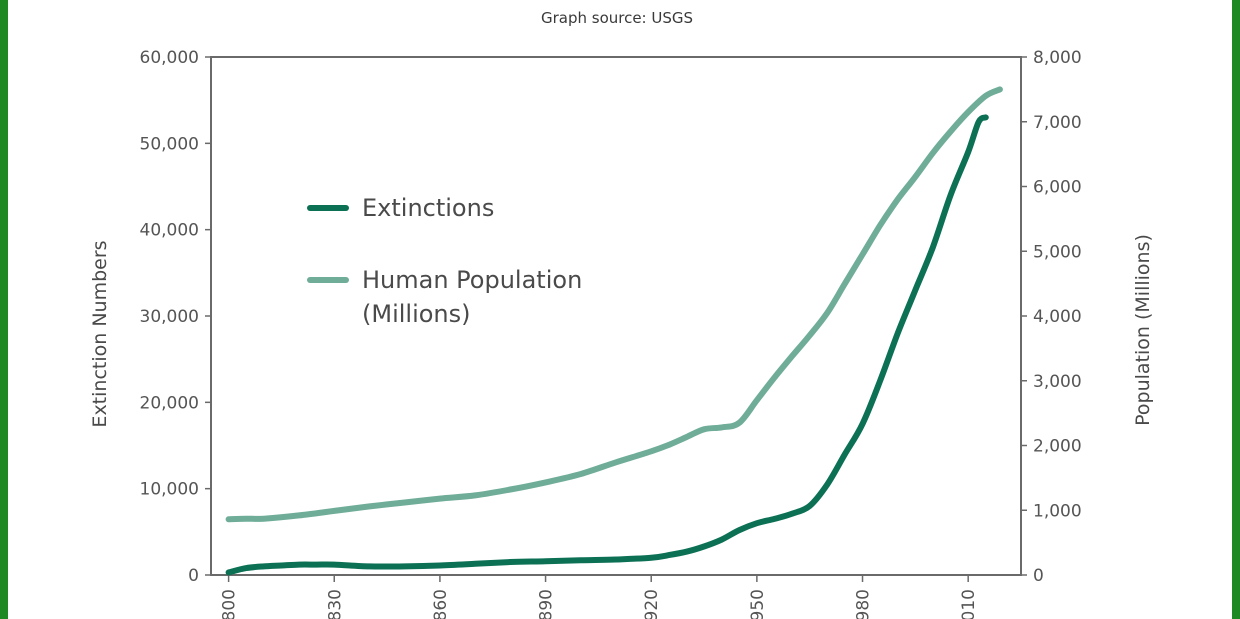  What do you see at coordinates (441, 604) in the screenshot?
I see `x-tick-label: 1860` at bounding box center [441, 604].